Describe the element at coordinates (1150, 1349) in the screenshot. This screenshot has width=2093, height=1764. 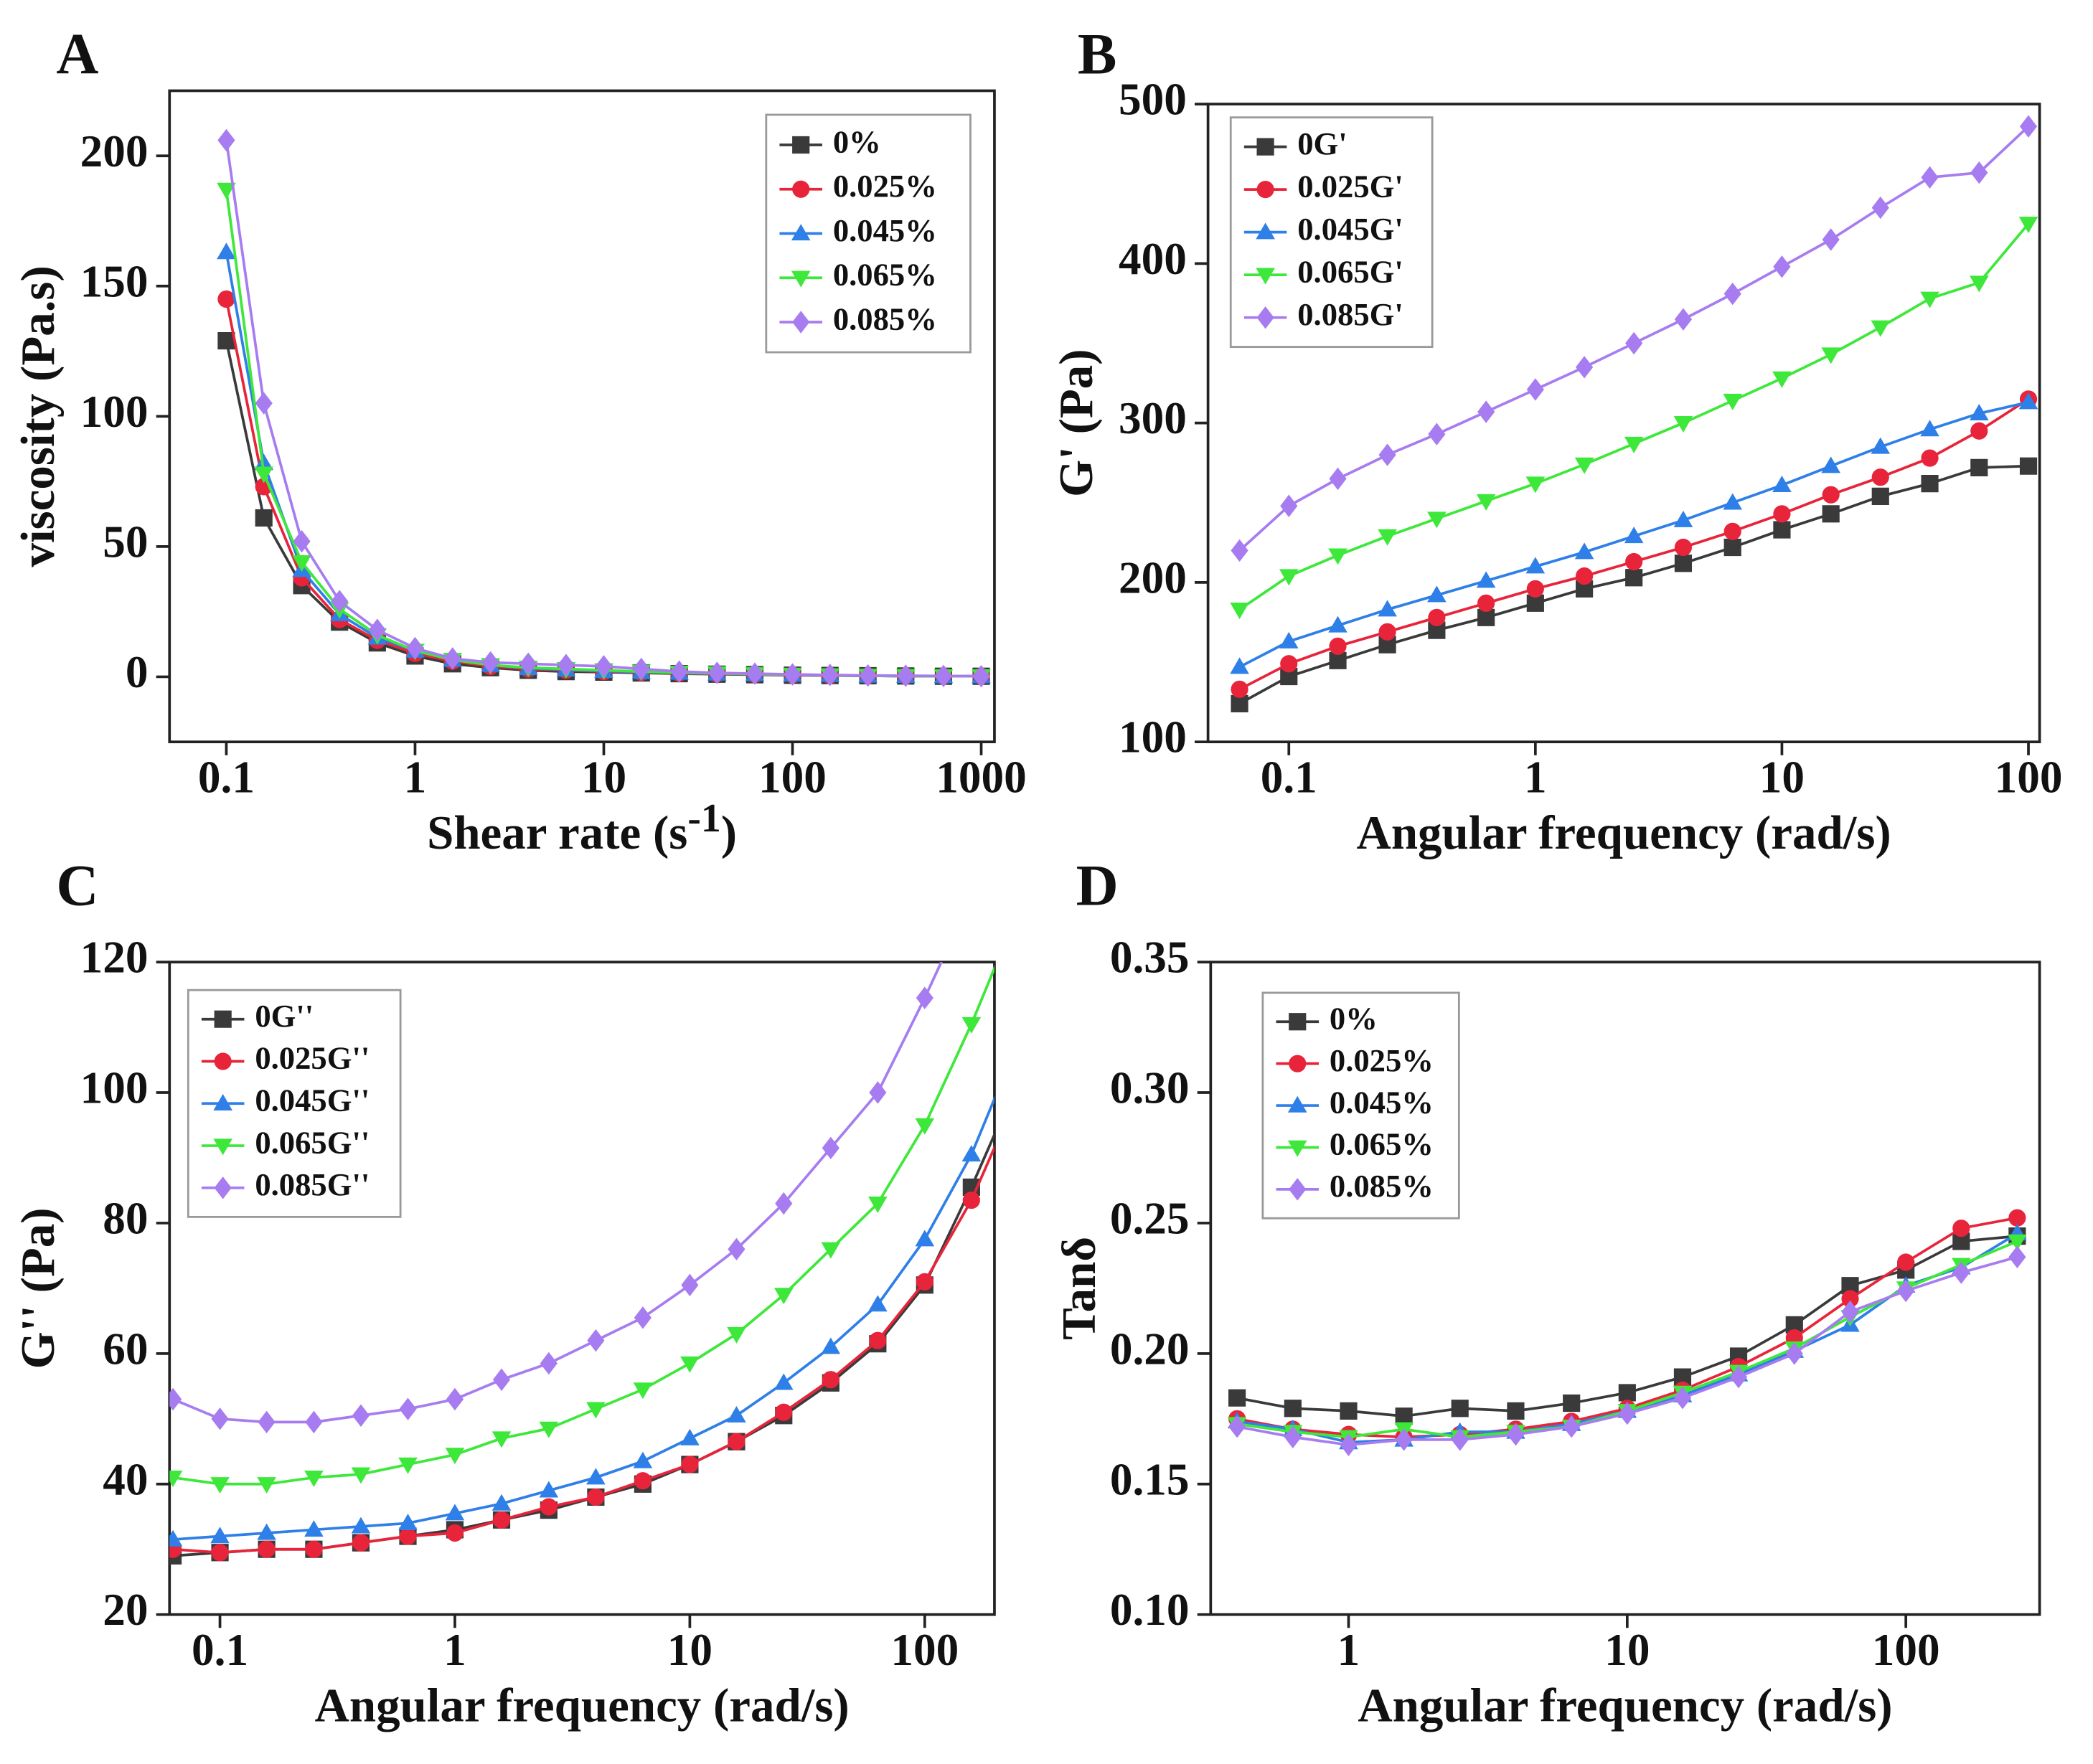
I see `y-tick-label: 0.20` at that location.